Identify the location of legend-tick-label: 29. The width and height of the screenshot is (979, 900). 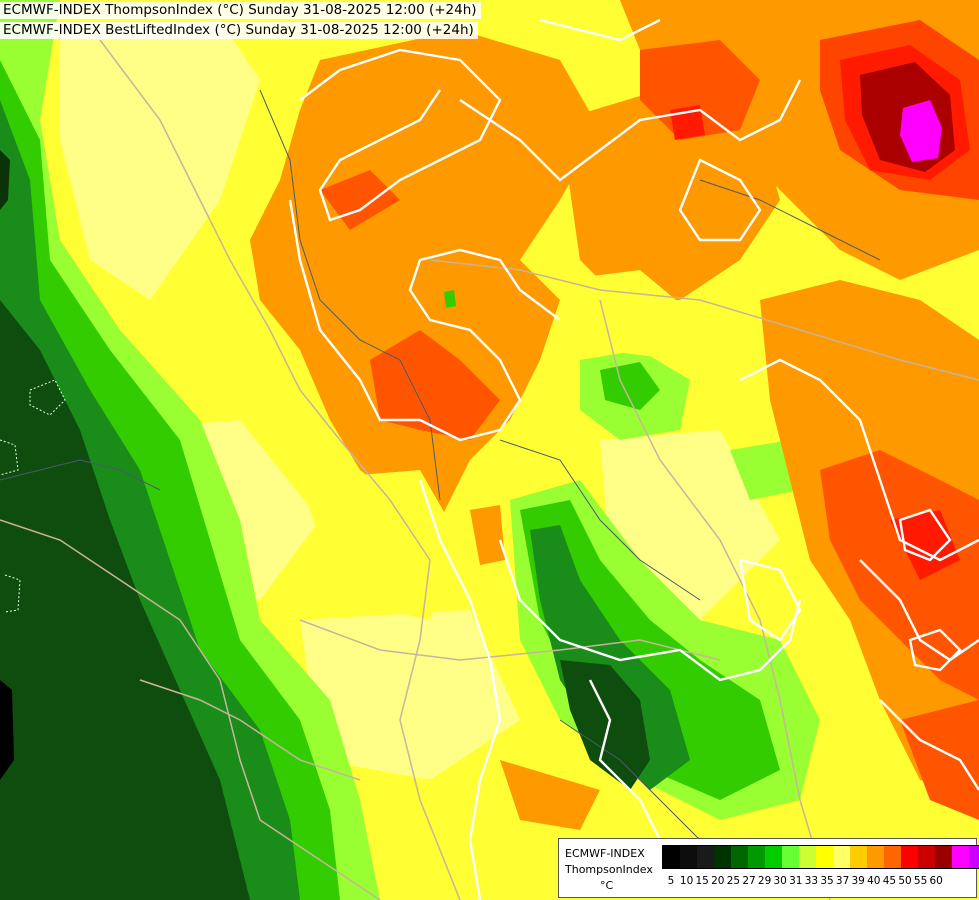
(764, 881).